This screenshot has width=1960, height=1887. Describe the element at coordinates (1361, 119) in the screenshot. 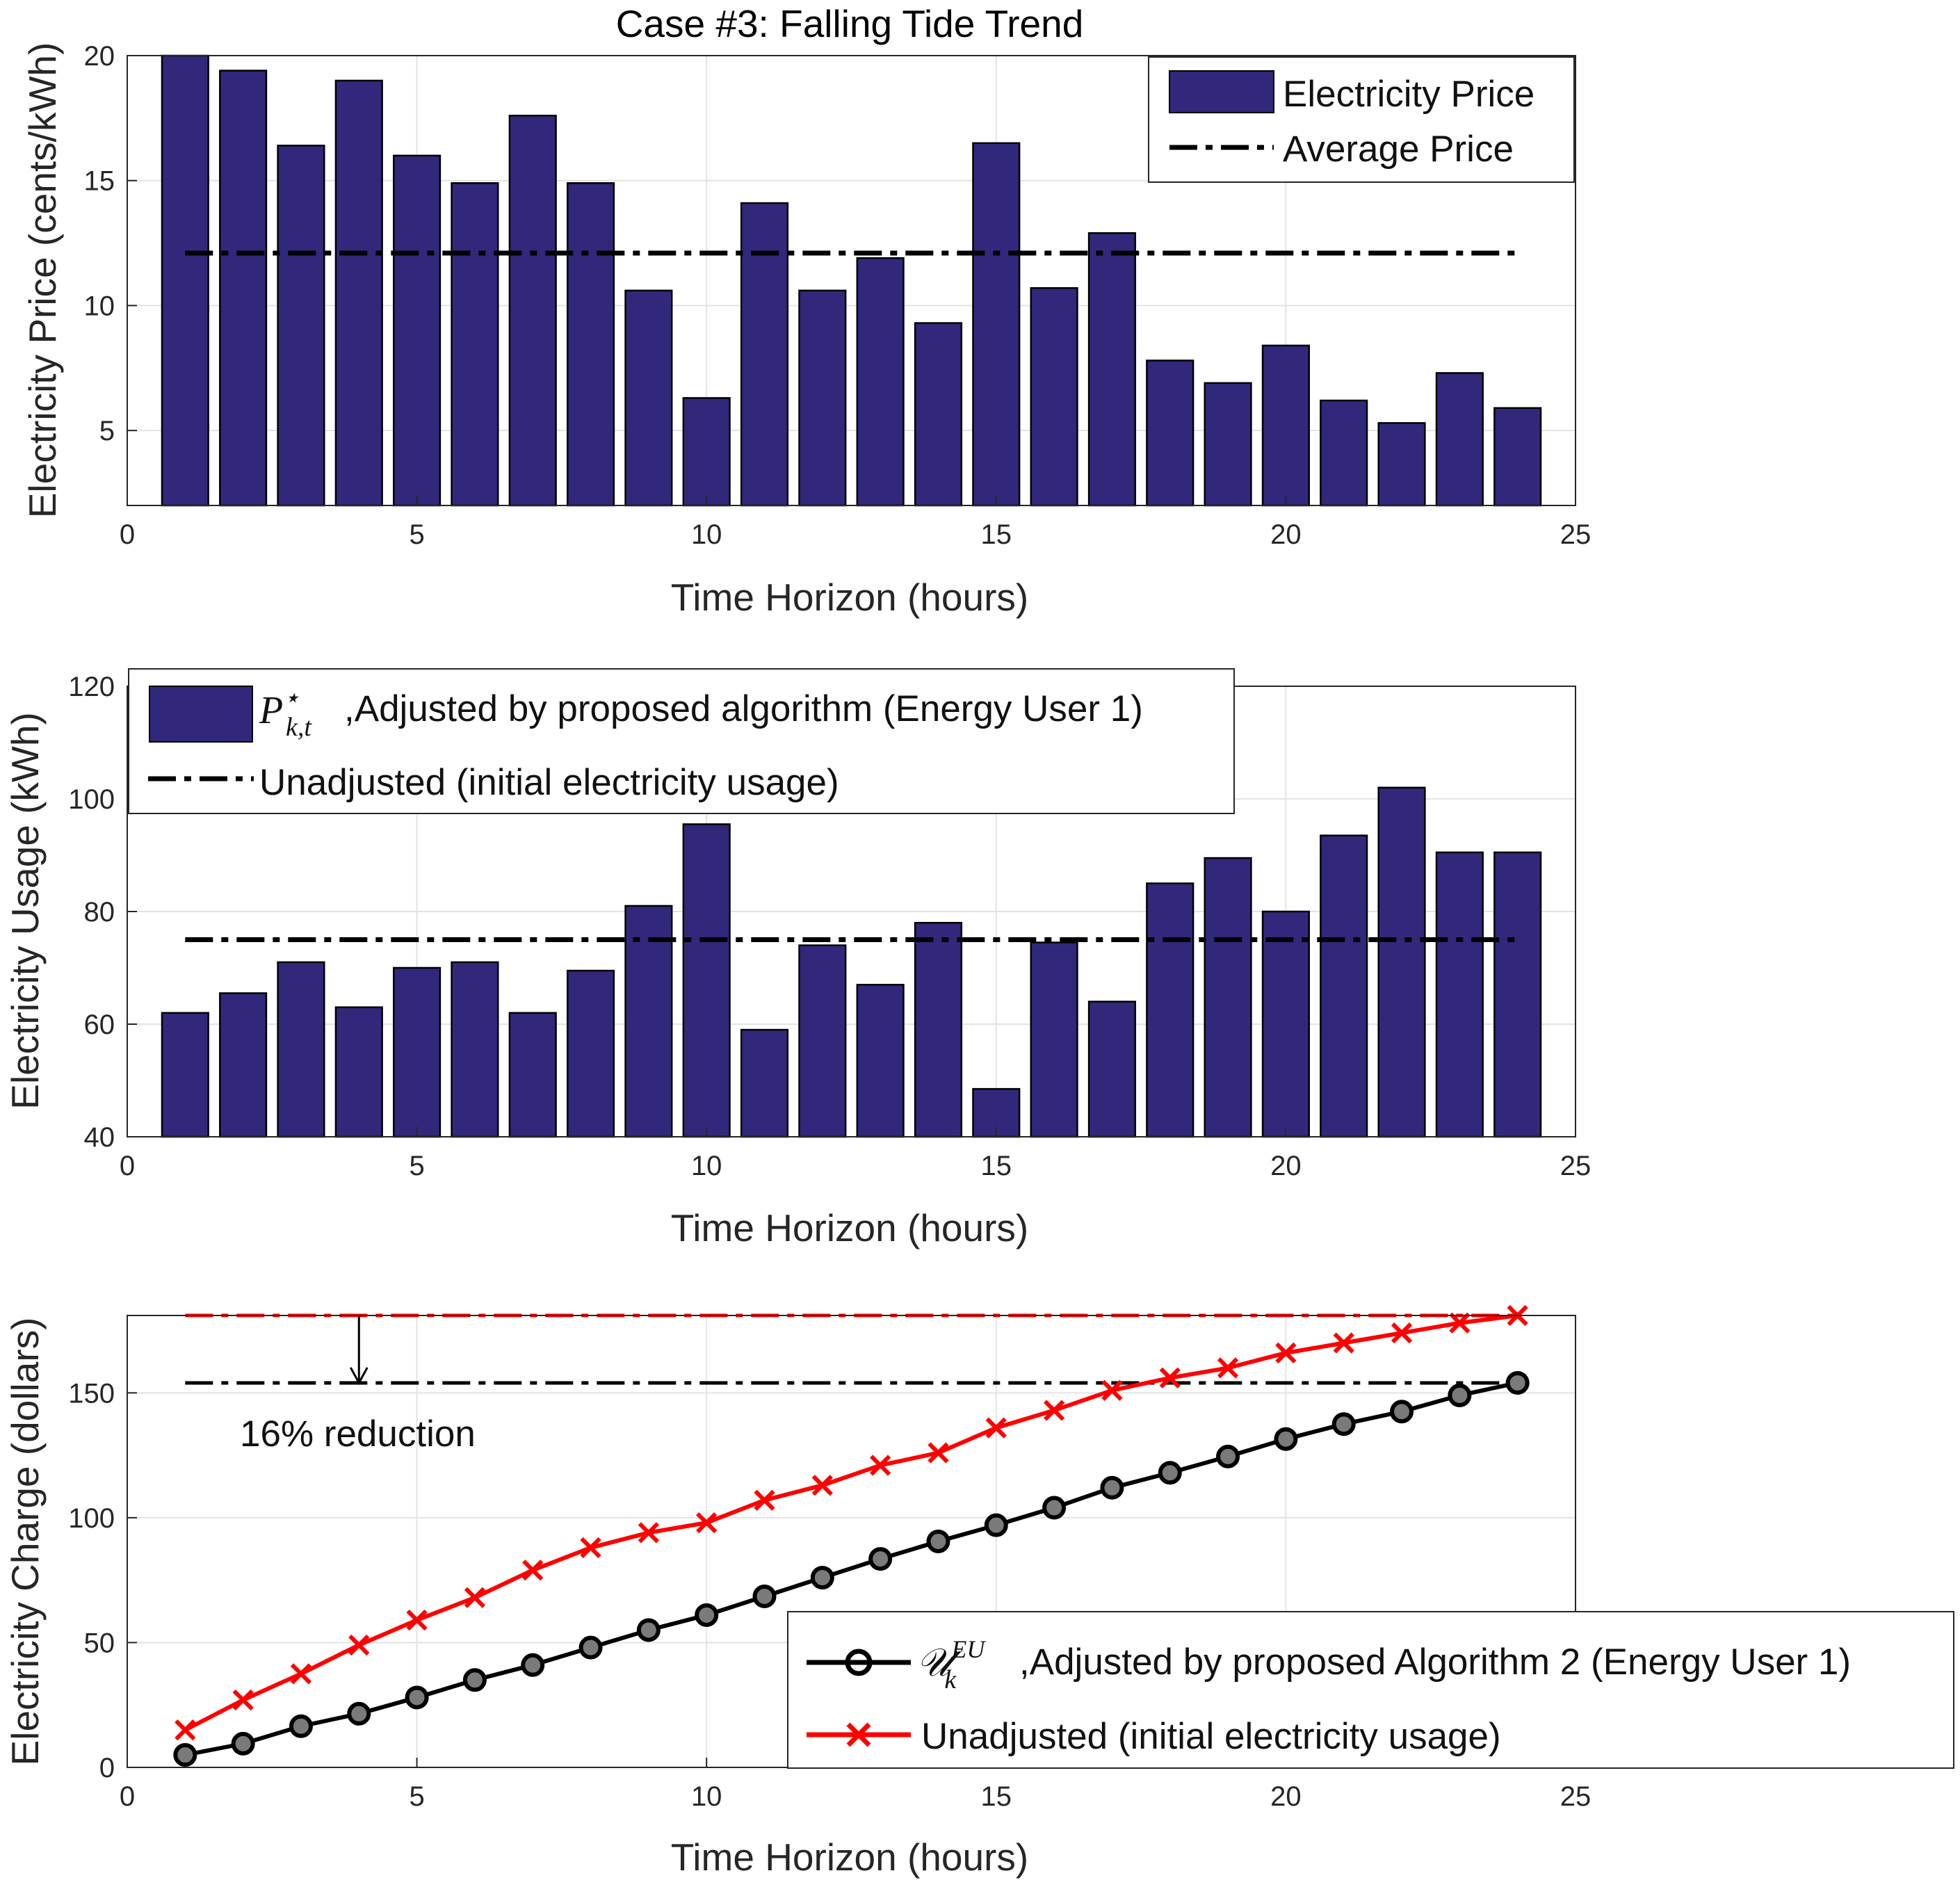

I see `price-legend: Electricity Price Average Price` at that location.